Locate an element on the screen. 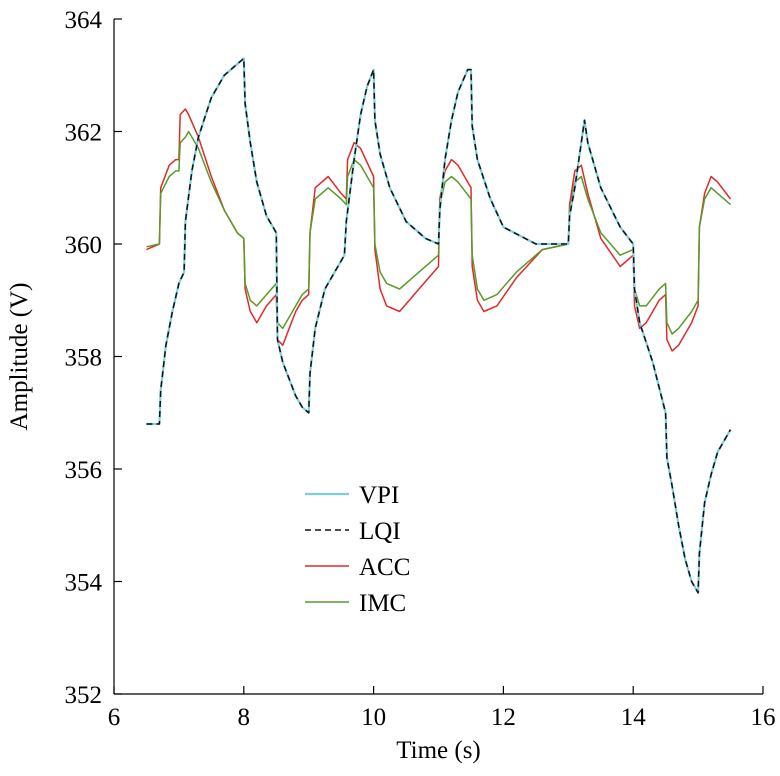 The image size is (780, 776). x-tick-label: 14 is located at coordinates (634, 717).